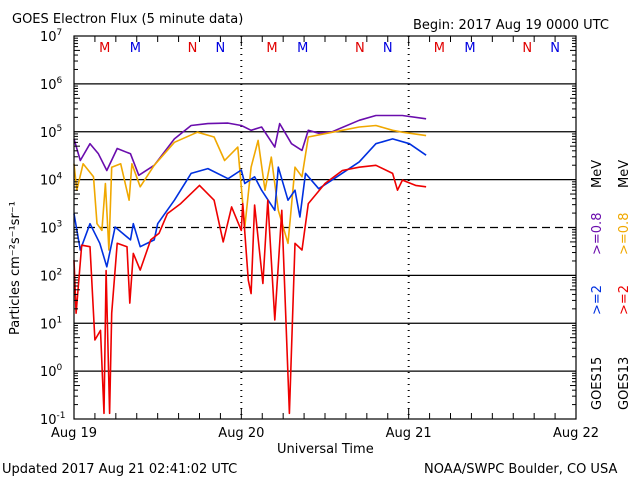 This screenshot has height=480, width=640. I want to click on y-tick-label: 10⁶, so click(51, 84).